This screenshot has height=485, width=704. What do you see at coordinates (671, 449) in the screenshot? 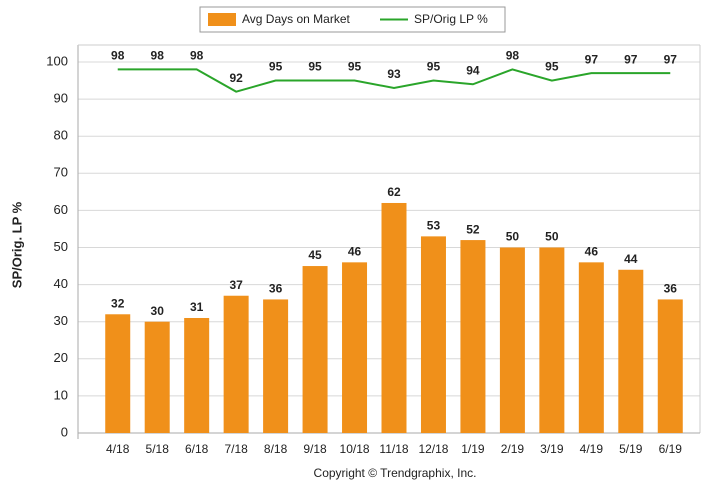
I see `x-tick-label: 6/19` at bounding box center [671, 449].